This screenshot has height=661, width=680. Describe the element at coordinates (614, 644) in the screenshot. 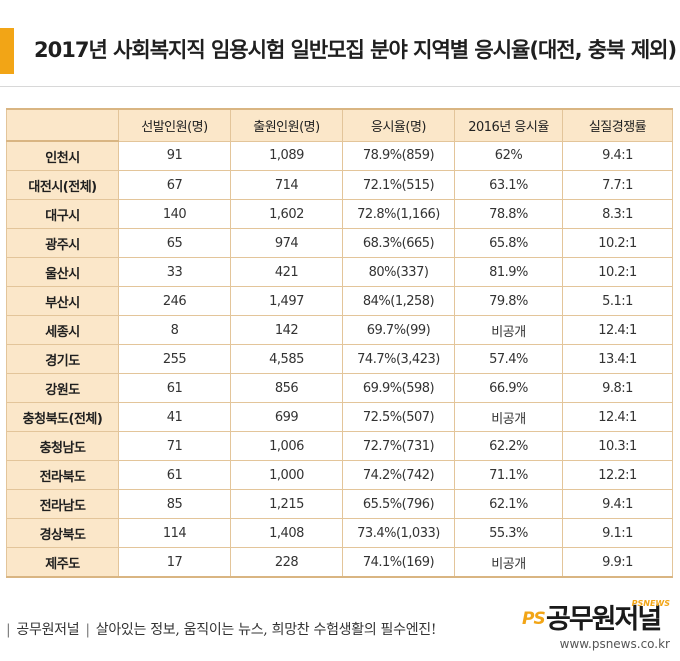

I see `site-url: www.psnews.co.kr` at that location.